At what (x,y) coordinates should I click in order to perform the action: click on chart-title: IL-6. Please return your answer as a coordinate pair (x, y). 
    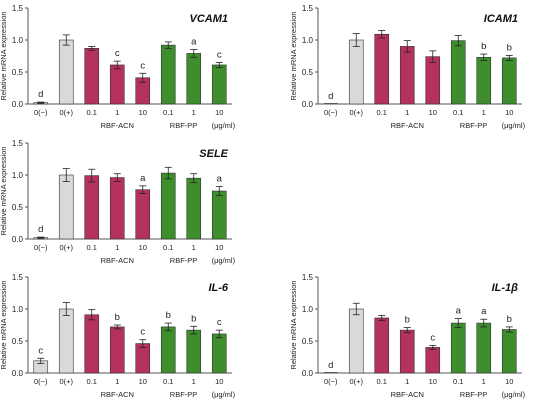
    Looking at the image, I should click on (218, 288).